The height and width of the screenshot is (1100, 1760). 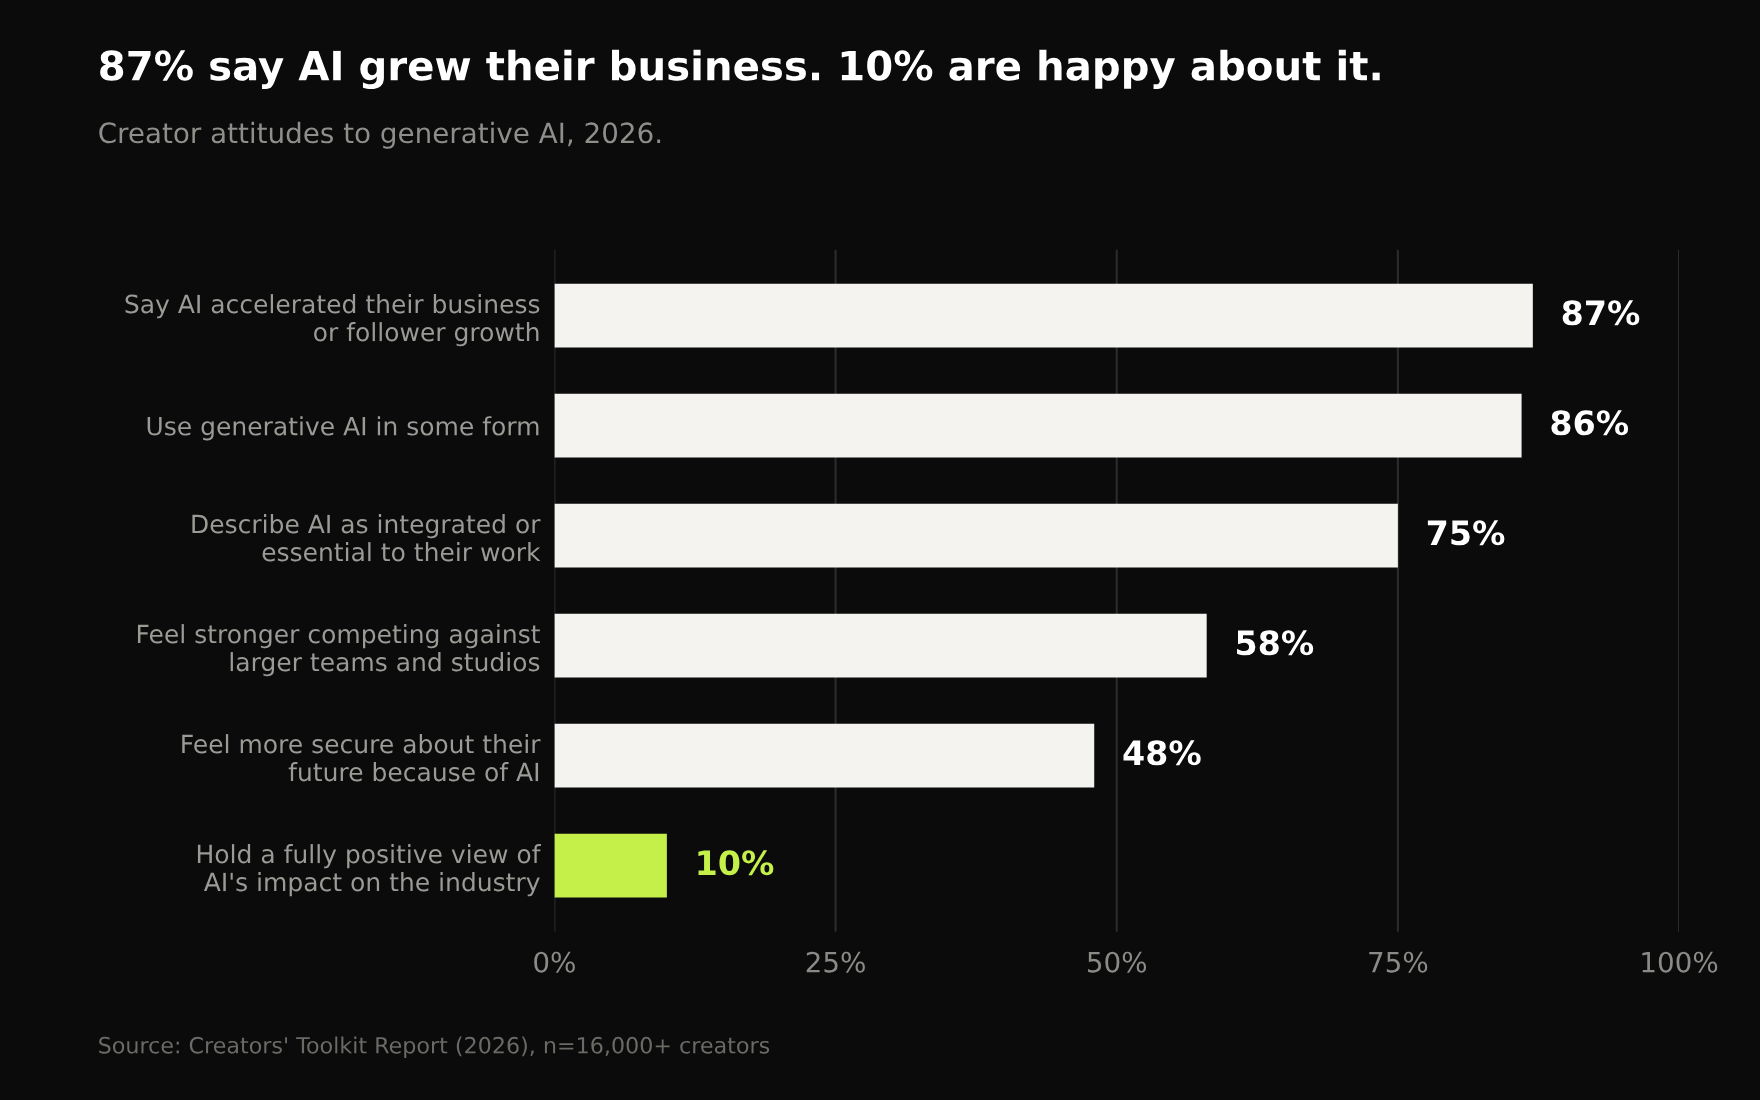 I want to click on x-tick-label: 75%, so click(x=1398, y=962).